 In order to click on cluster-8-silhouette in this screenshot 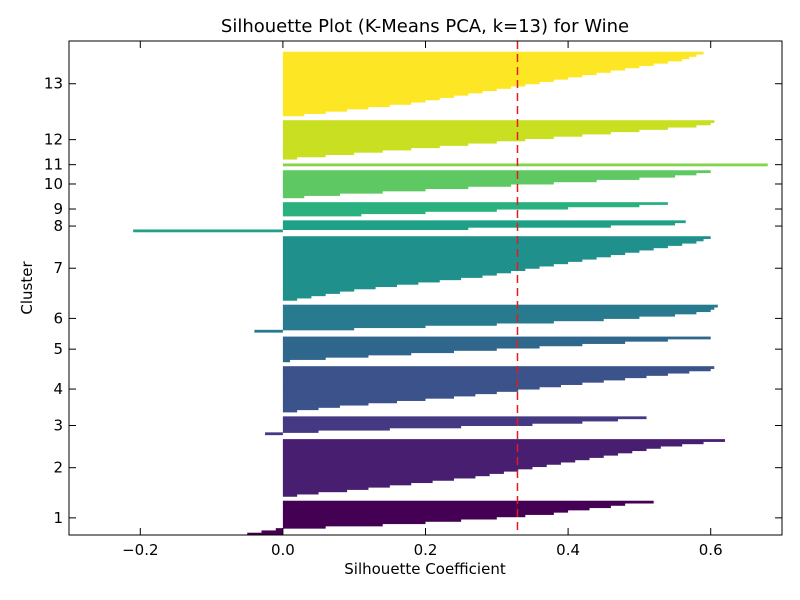, I will do `click(409, 226)`.